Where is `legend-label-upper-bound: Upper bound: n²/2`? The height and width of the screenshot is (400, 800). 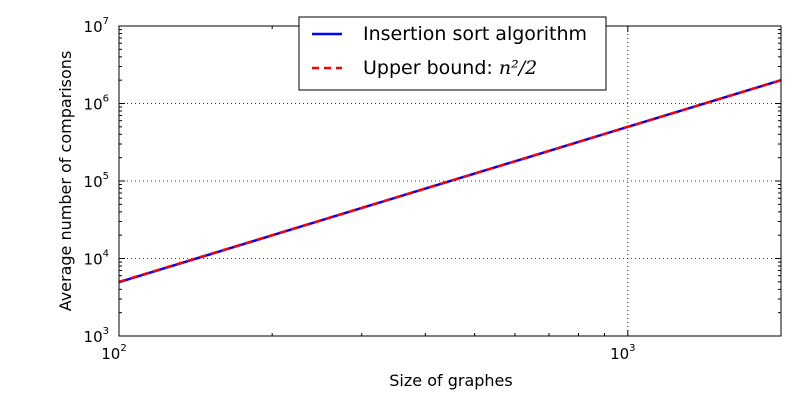 legend-label-upper-bound: Upper bound: n²/2 is located at coordinates (450, 68).